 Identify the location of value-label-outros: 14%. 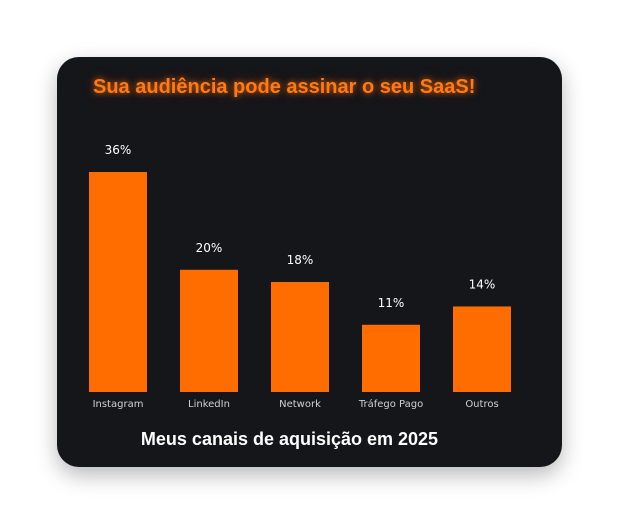
(482, 284).